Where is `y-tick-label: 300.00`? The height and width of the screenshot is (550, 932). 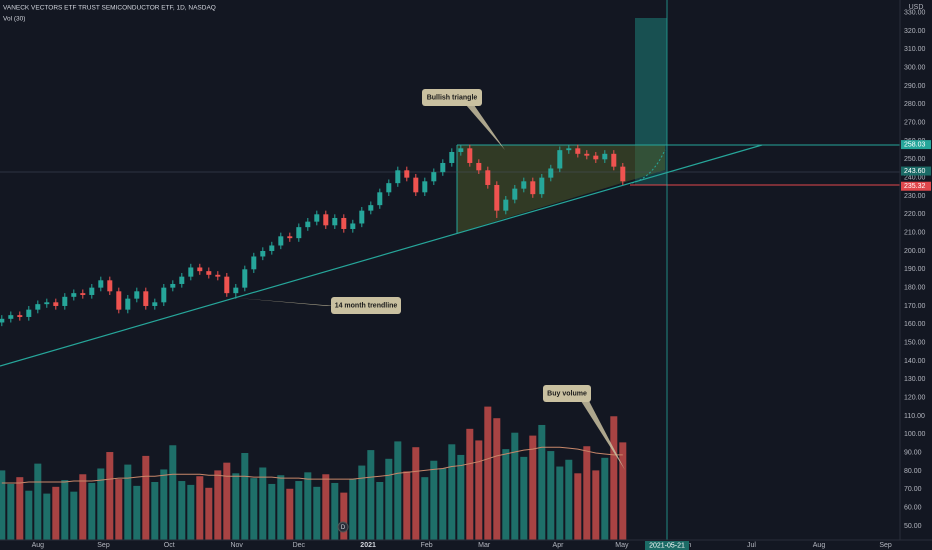 y-tick-label: 300.00 is located at coordinates (915, 67).